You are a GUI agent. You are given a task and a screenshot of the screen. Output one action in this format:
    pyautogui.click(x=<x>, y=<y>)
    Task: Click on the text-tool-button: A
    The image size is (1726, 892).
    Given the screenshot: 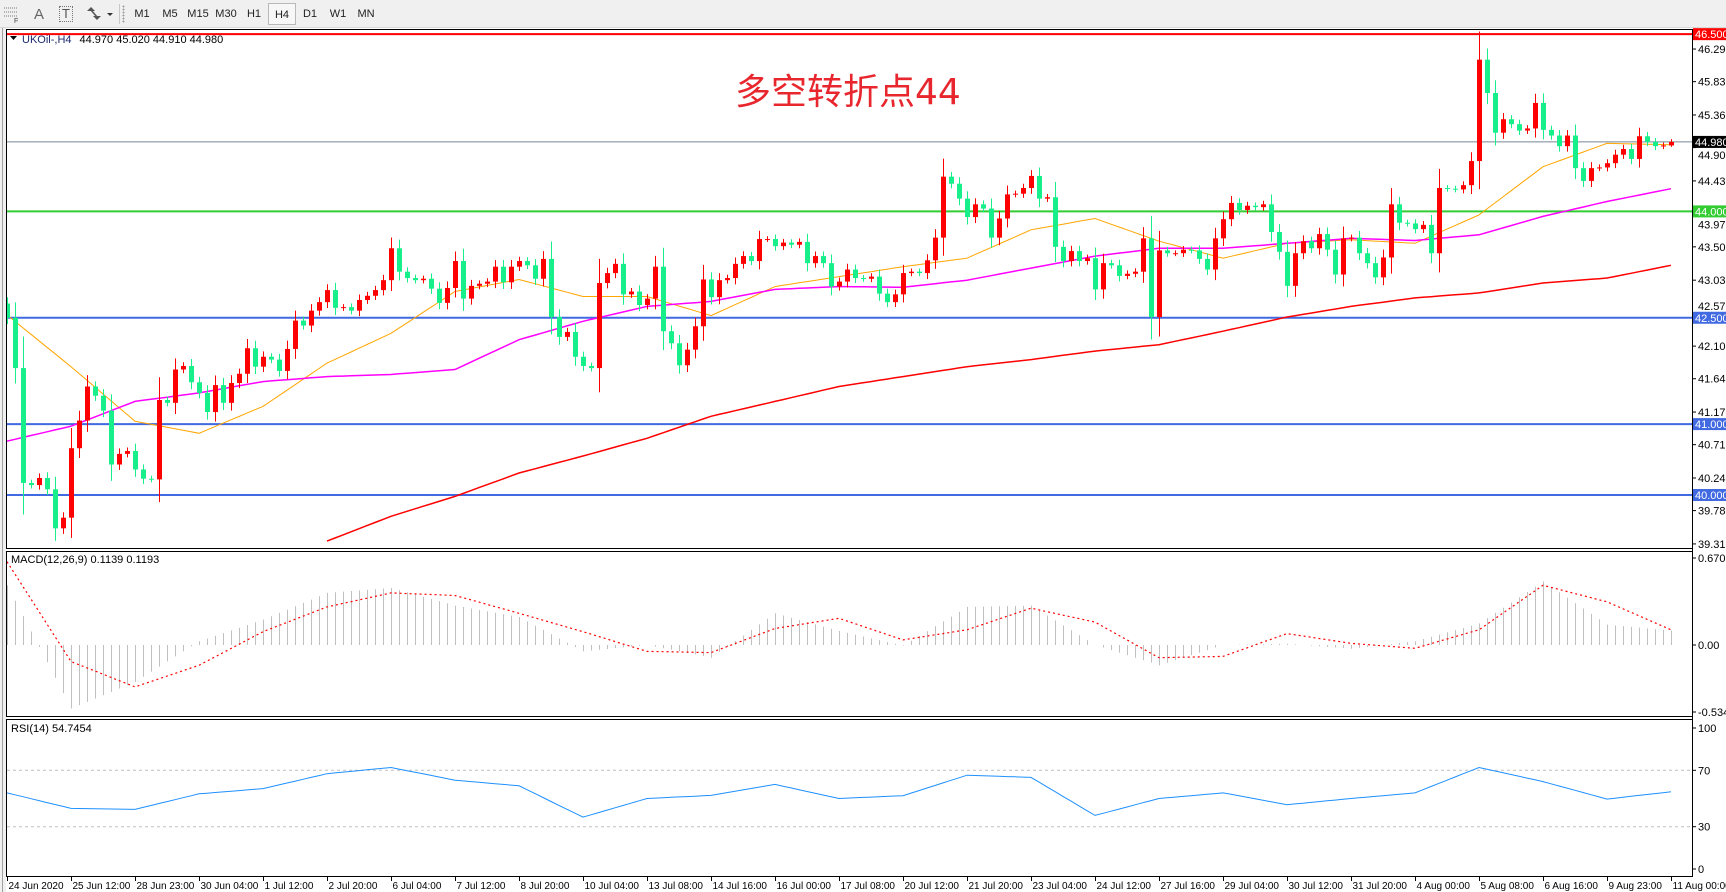 What is the action you would take?
    pyautogui.click(x=39, y=14)
    